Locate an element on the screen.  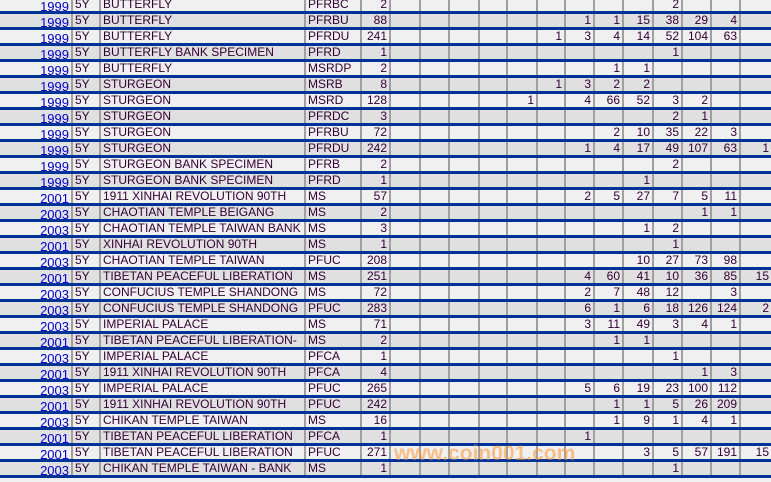
code-cell: PFRDC is located at coordinates (332, 117).